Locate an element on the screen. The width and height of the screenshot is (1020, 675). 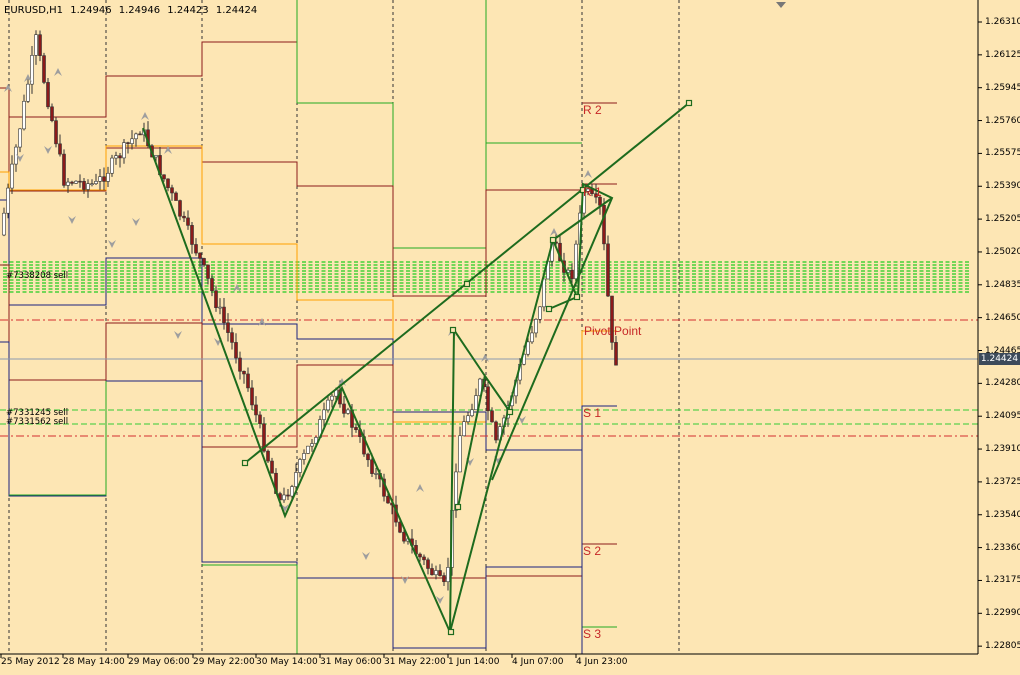
time-tick-label: 30 May 14:00 is located at coordinates (287, 662).